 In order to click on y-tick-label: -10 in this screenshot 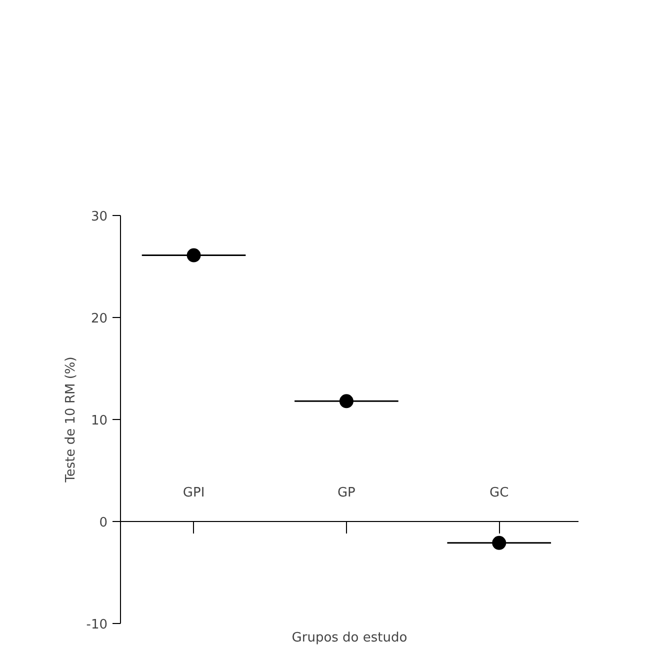, I will do `click(97, 625)`.